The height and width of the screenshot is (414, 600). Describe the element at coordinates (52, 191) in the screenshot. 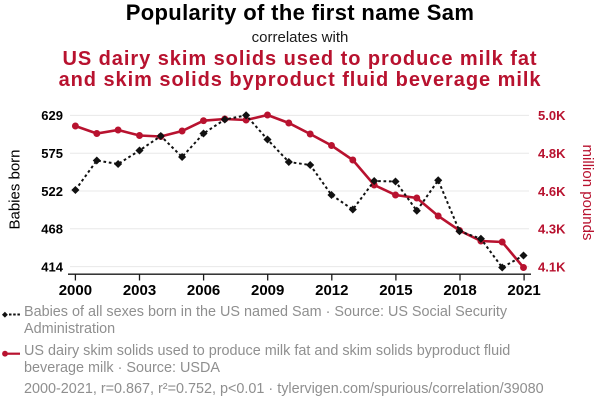

I see `svg-text: 522` at that location.